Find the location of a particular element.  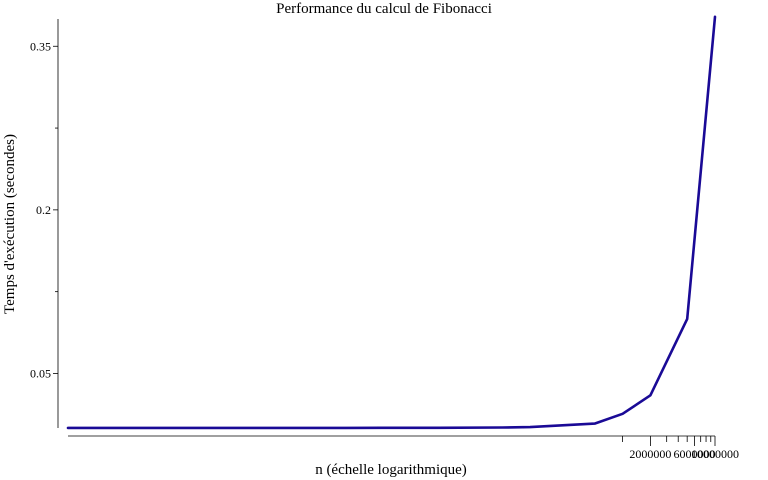

x-tick-label: 2000000 is located at coordinates (650, 454).